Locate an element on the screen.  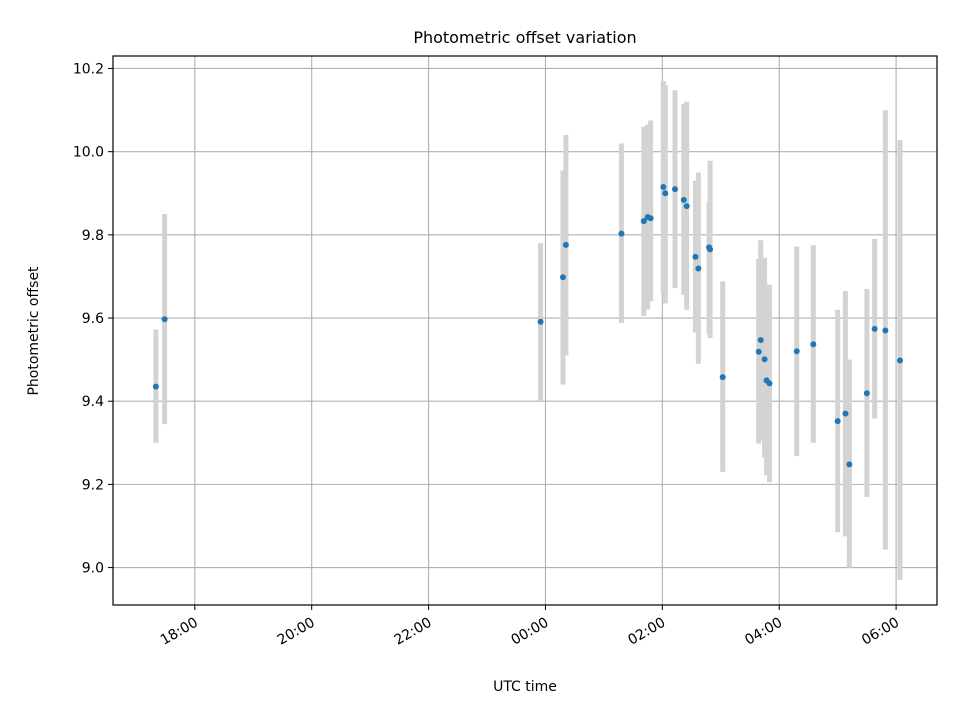
x-tick-label: 02:00 is located at coordinates (646, 632).